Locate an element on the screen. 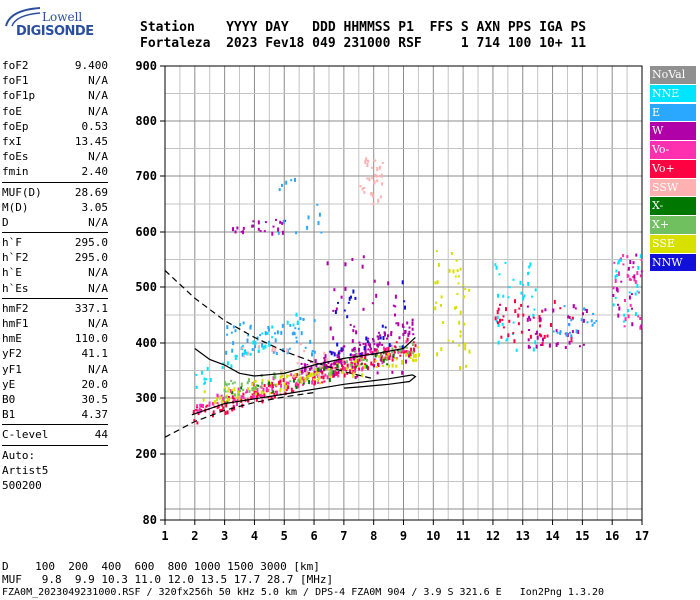 This screenshot has height=600, width=700. y-tick-label: 200 is located at coordinates (146, 454).